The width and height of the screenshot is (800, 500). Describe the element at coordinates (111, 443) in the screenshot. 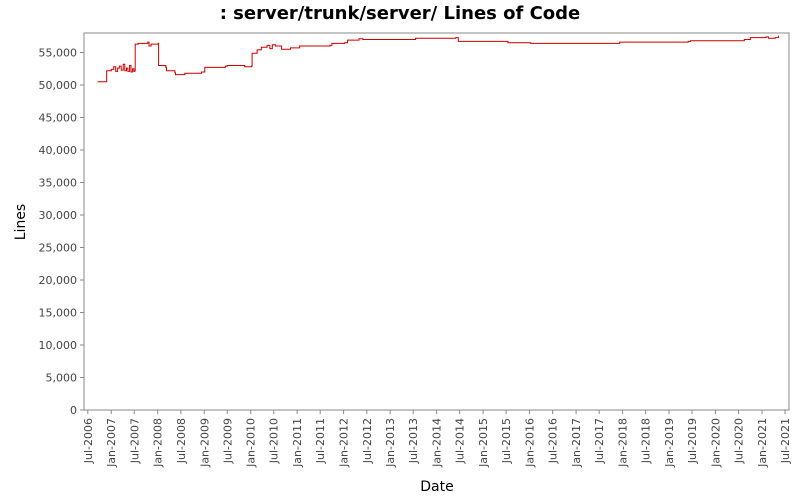

I see `x-tick-label: Jan-2007` at that location.